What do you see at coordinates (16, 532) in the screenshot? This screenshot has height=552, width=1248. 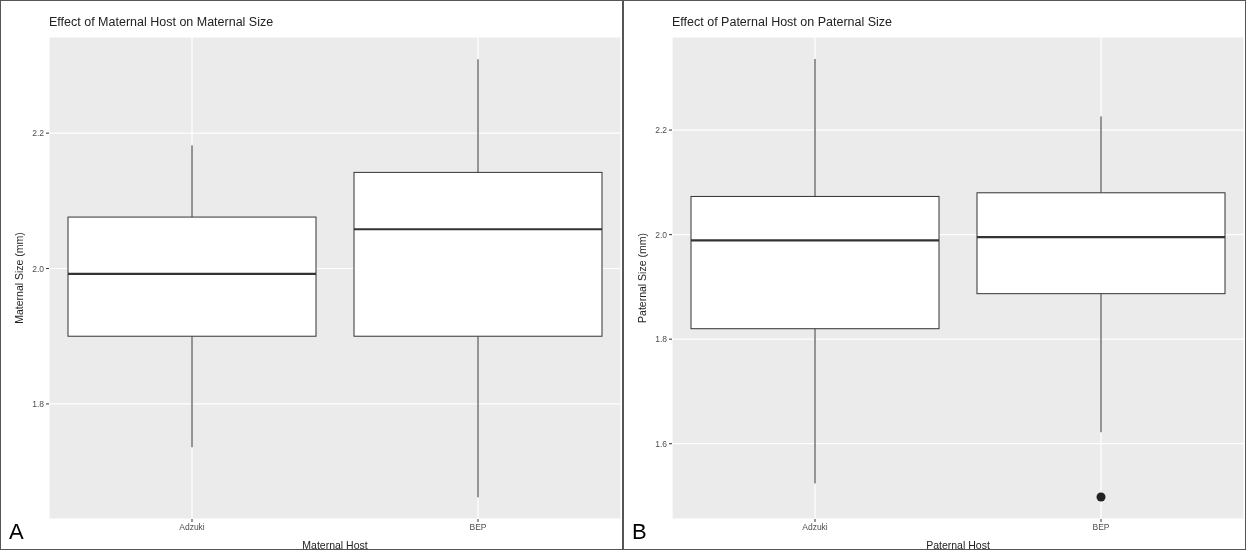 I see `text: A` at bounding box center [16, 532].